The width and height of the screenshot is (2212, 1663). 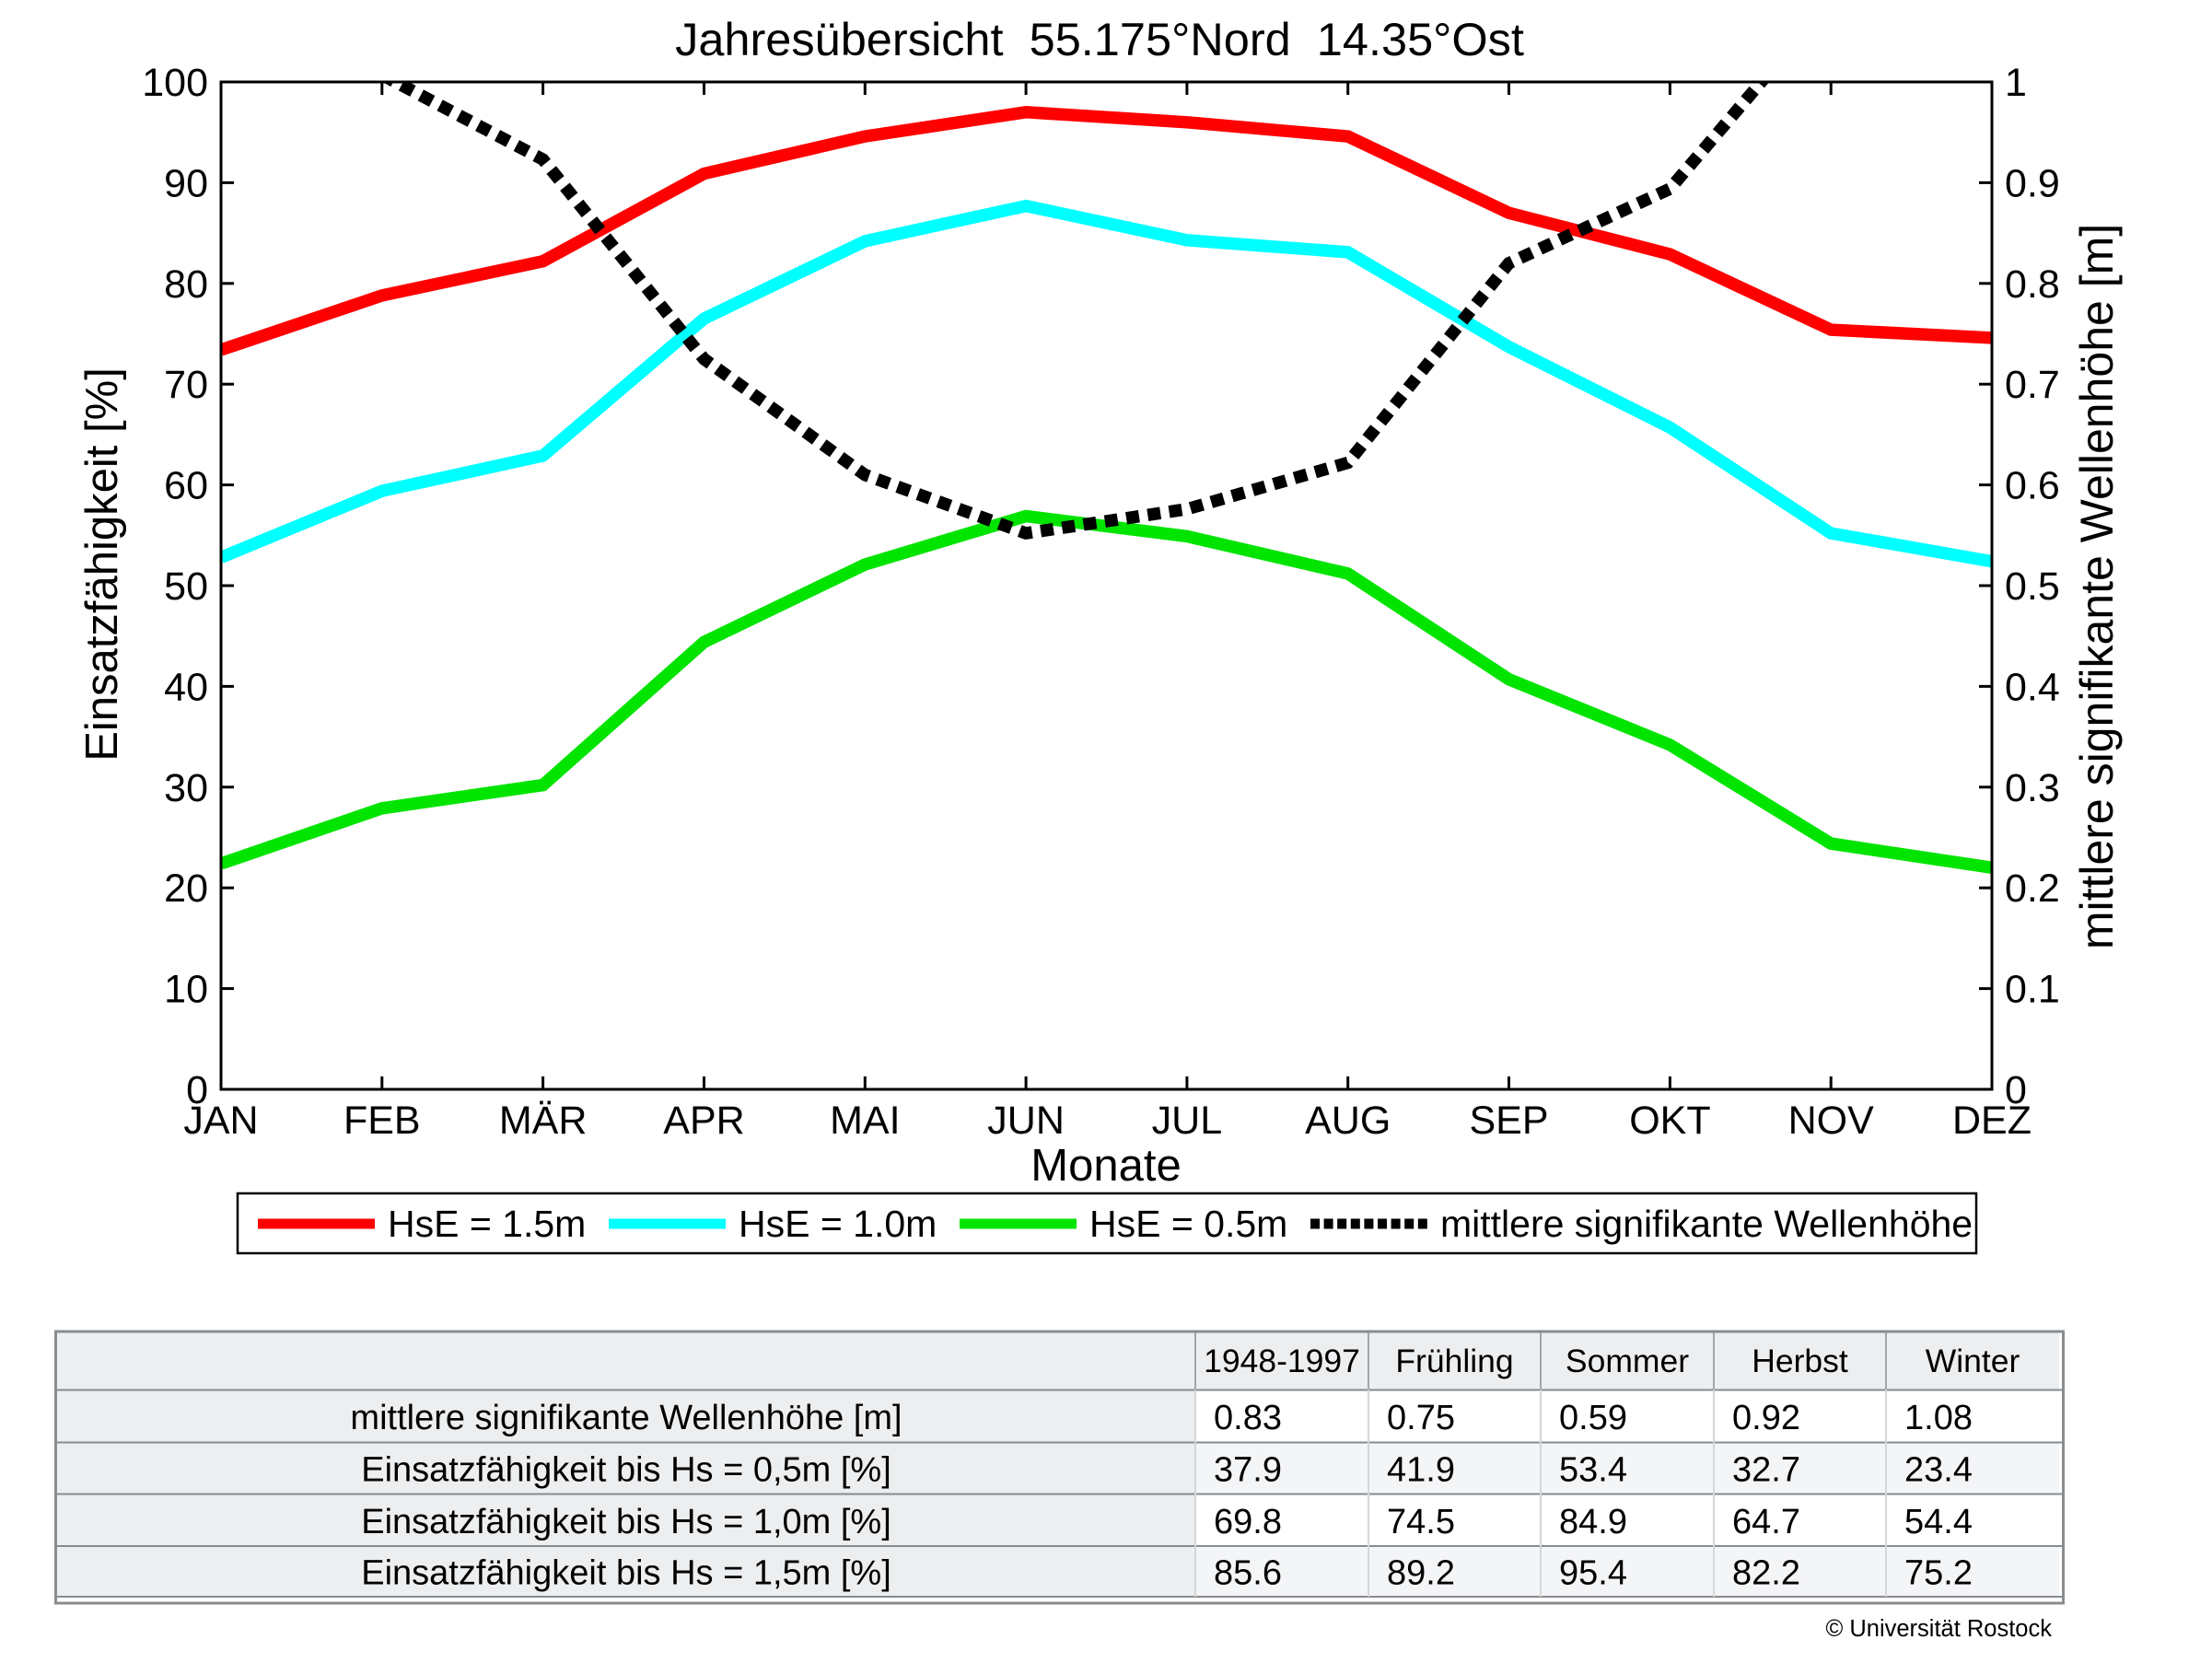 I want to click on svg-text: Sommer, so click(x=1628, y=1361).